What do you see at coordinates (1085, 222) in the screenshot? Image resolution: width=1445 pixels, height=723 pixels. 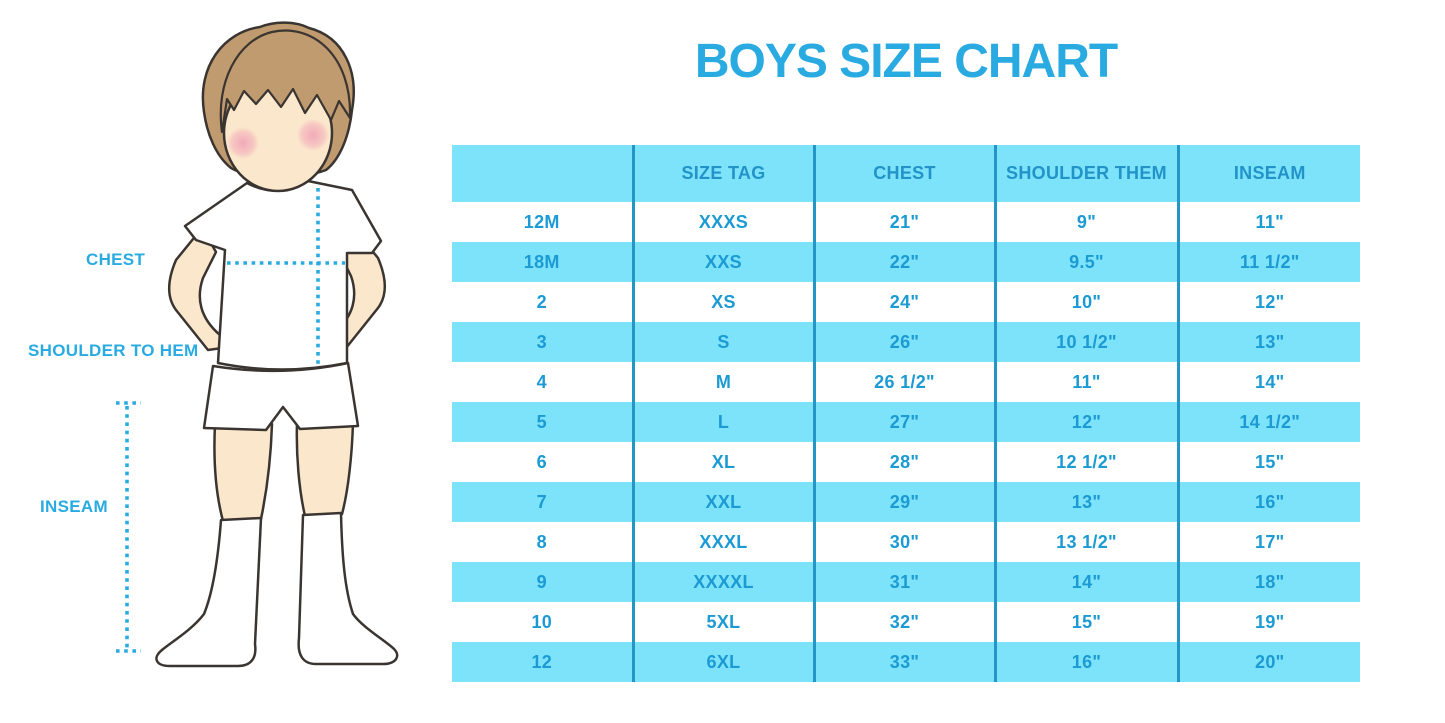 I see `cell-shoulder: 9"` at bounding box center [1085, 222].